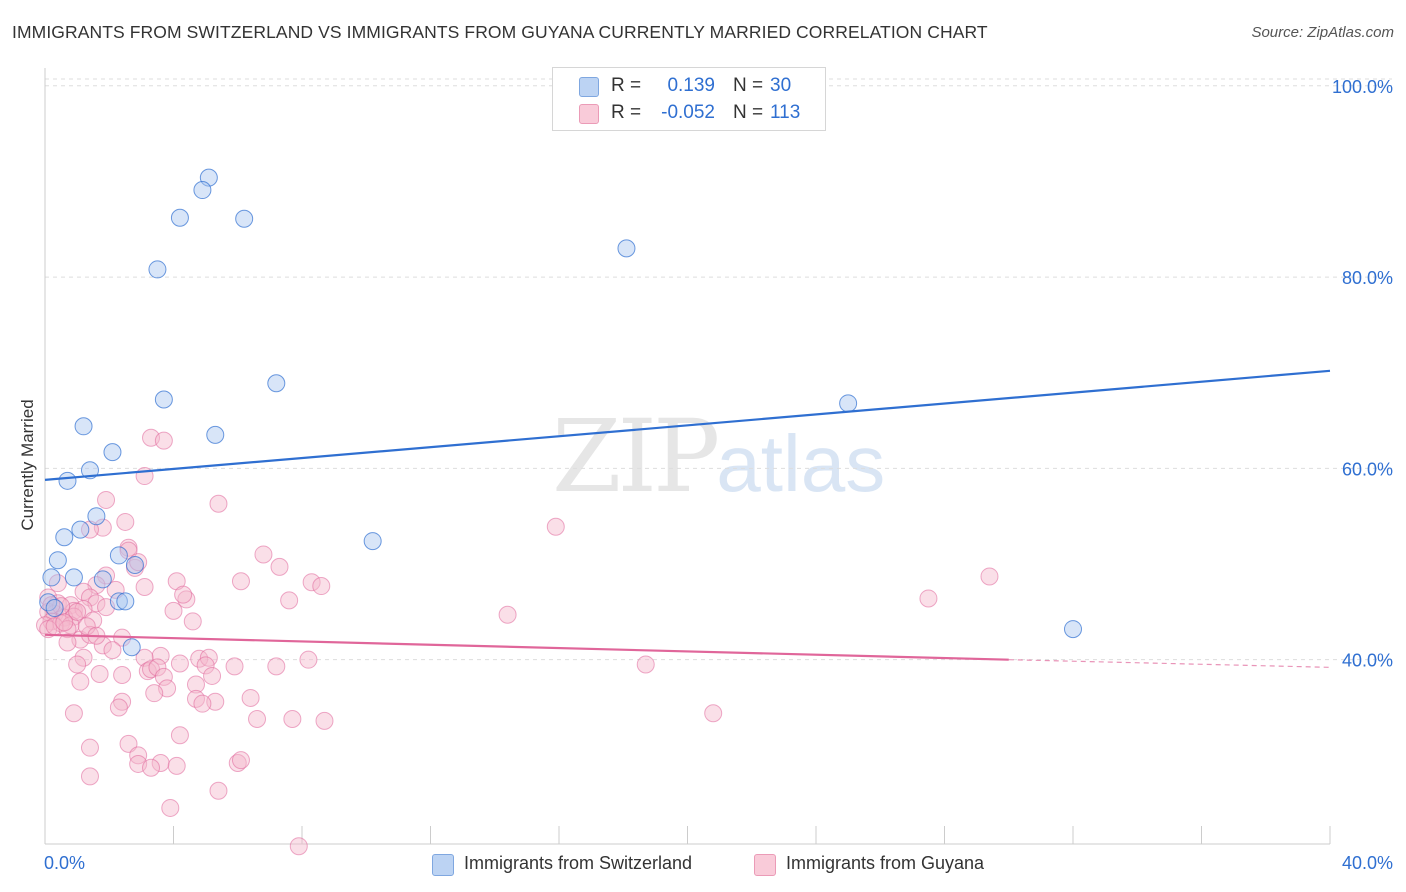  Describe the element at coordinates (801, 463) in the screenshot. I see `watermark-atlas: atlas` at that location.